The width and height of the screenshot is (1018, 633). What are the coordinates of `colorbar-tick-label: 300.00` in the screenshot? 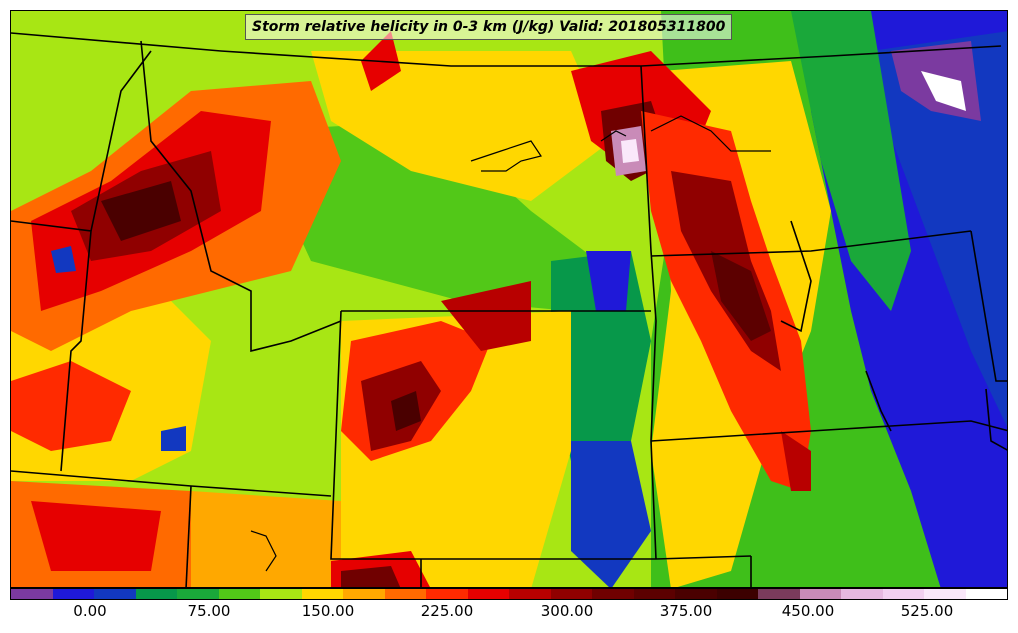 It's located at (567, 611).